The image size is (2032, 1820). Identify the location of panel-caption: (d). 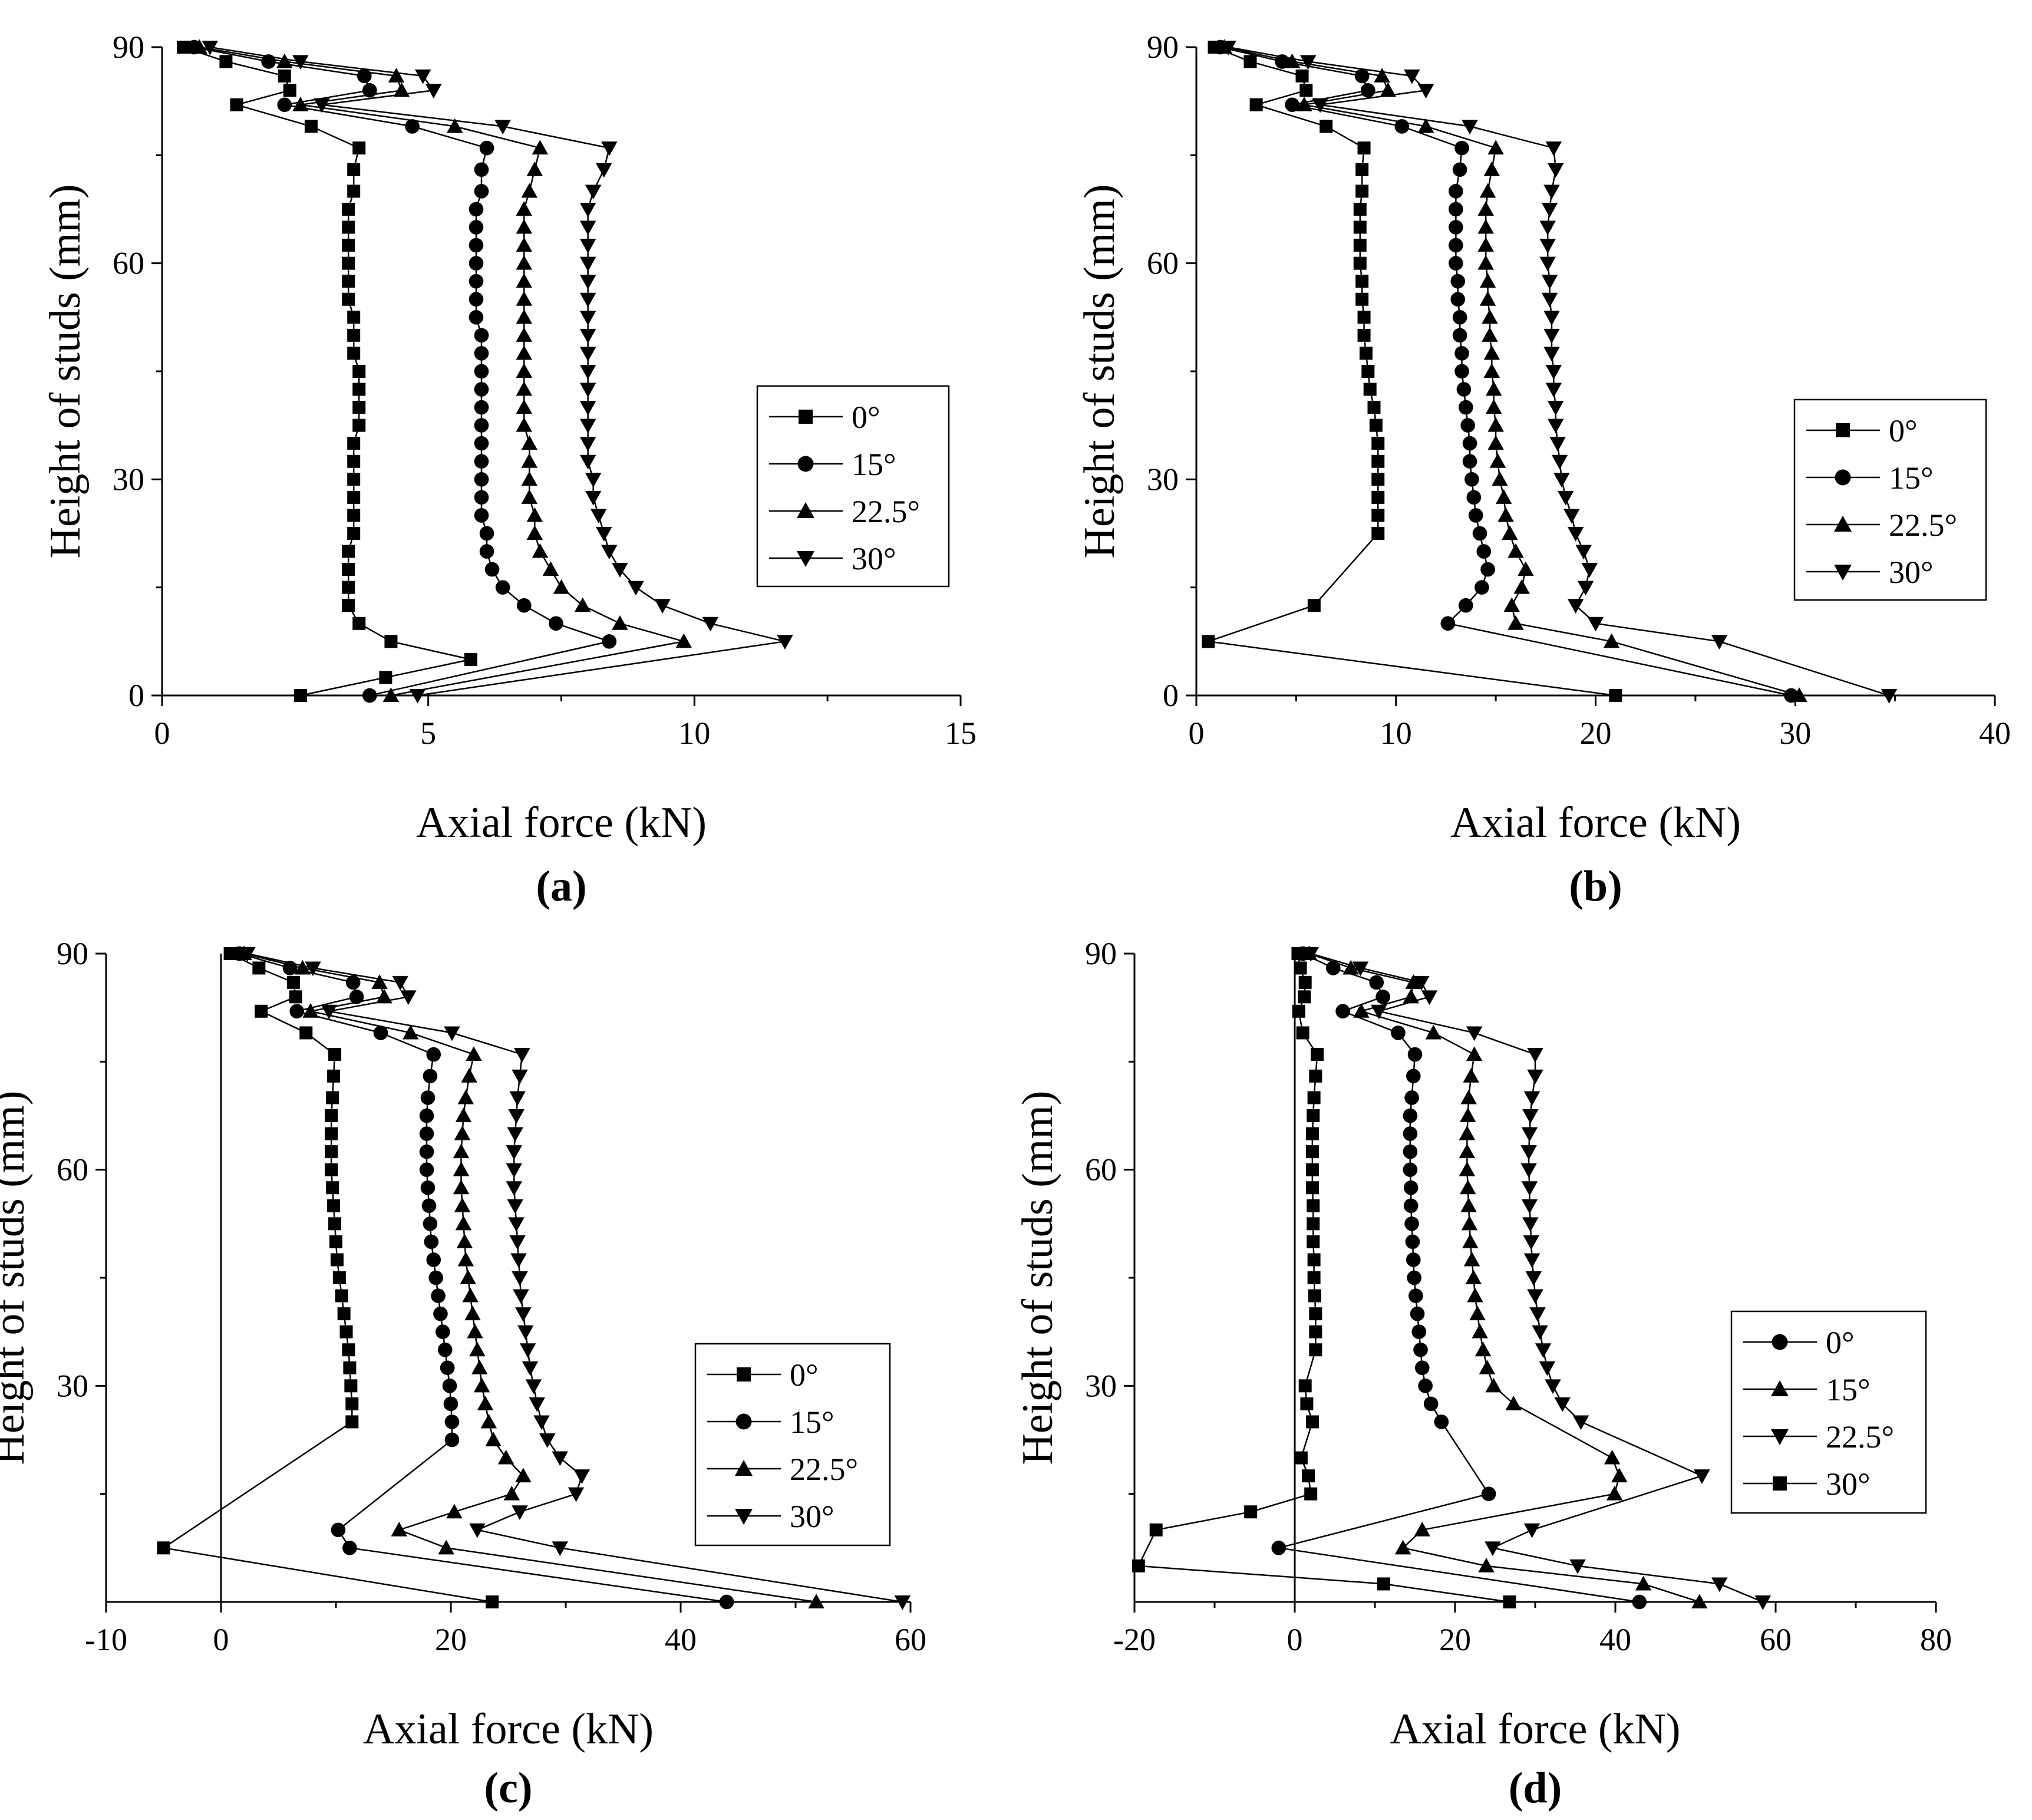
(1535, 1788).